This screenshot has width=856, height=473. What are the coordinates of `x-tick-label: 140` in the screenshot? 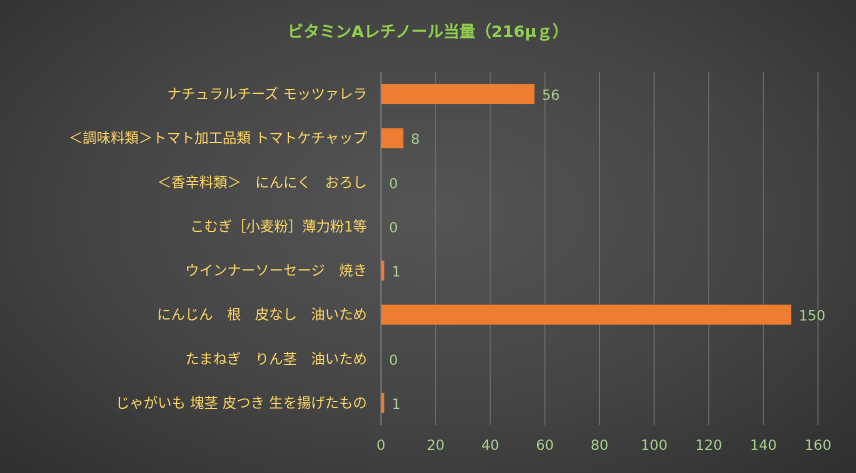 It's located at (763, 446).